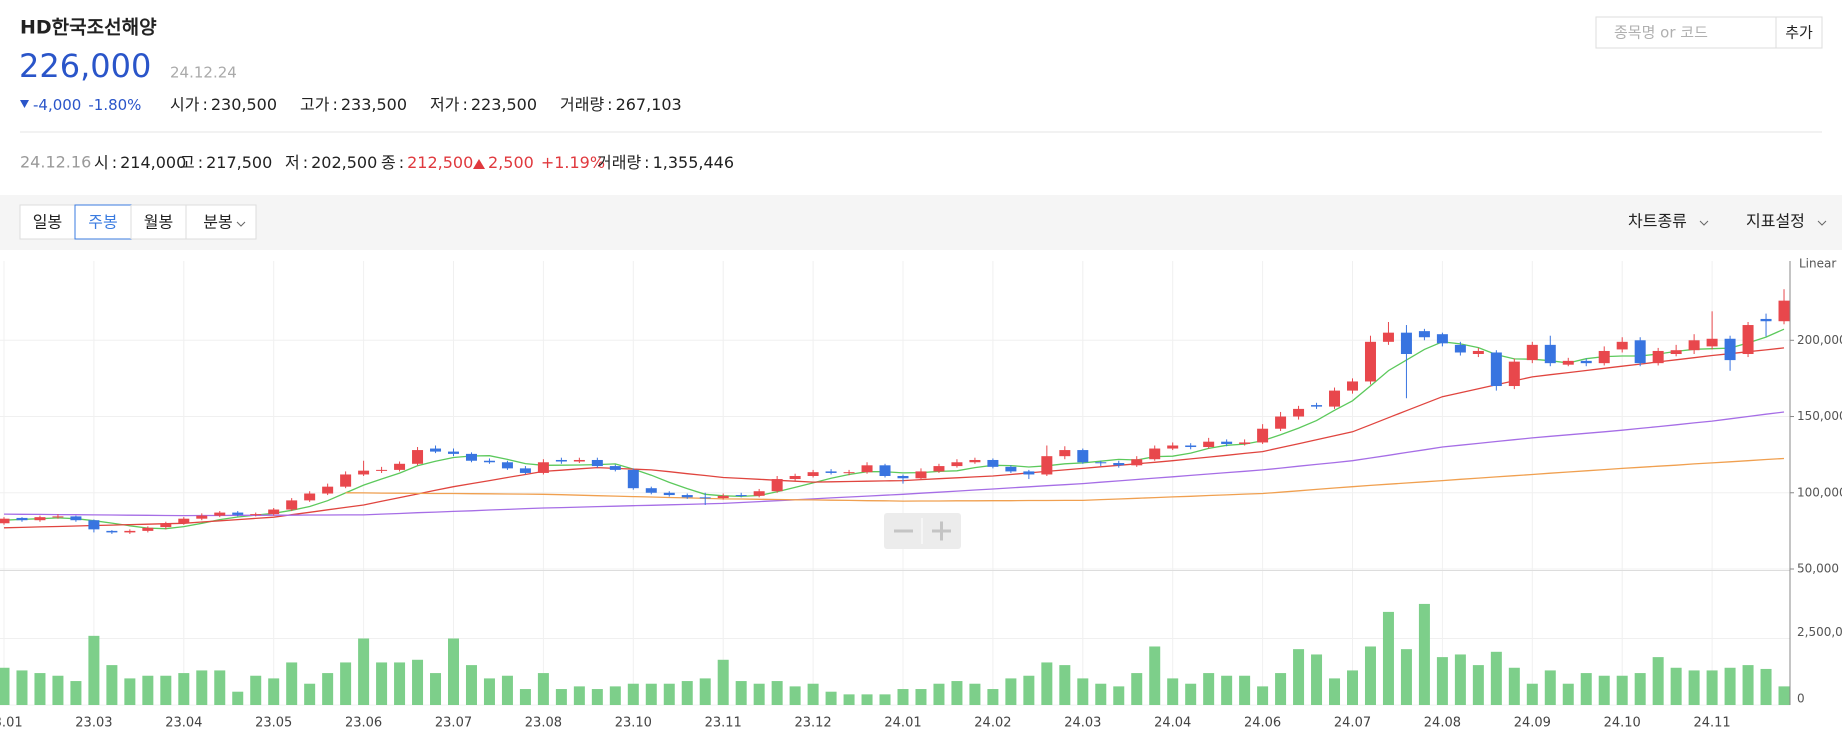  Describe the element at coordinates (102, 222) in the screenshot. I see `period-button: 주봉` at that location.